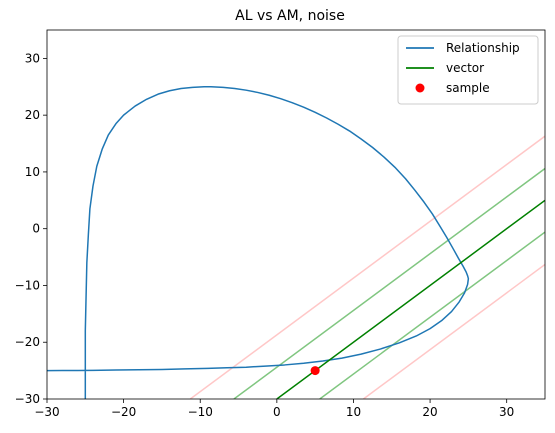 The height and width of the screenshot is (433, 555). Describe the element at coordinates (506, 412) in the screenshot. I see `x-tick-label: 30` at that location.